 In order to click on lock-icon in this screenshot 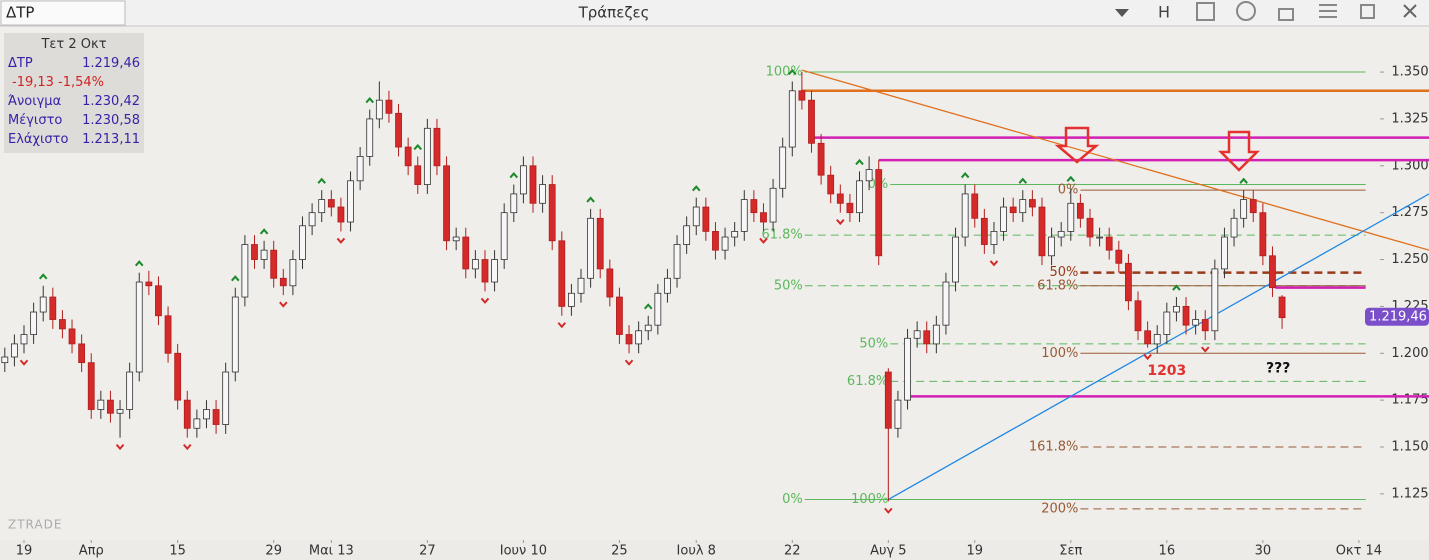, I will do `click(1286, 14)`.